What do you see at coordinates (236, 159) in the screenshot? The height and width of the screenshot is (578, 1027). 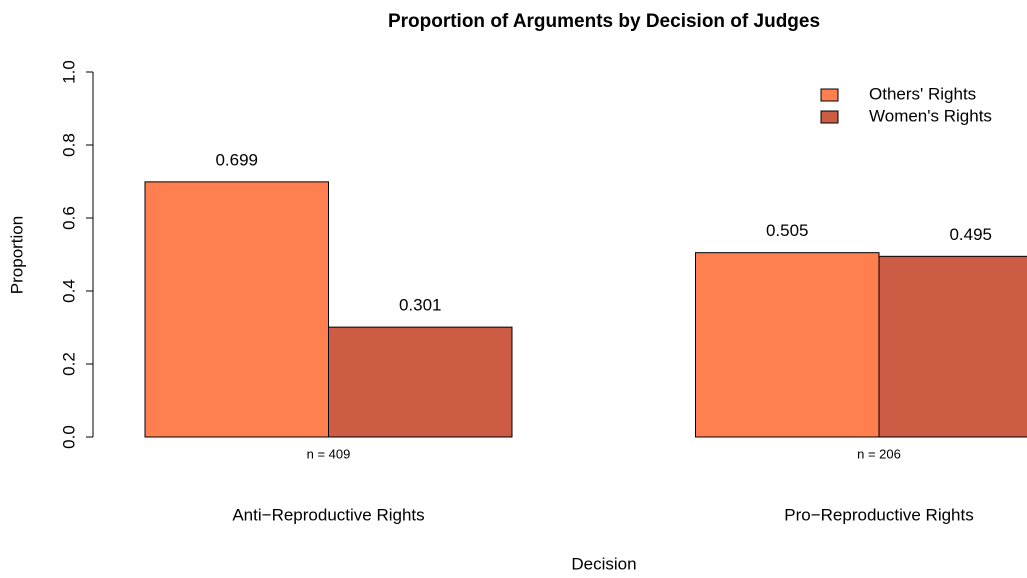 I see `value-label: 0.699` at bounding box center [236, 159].